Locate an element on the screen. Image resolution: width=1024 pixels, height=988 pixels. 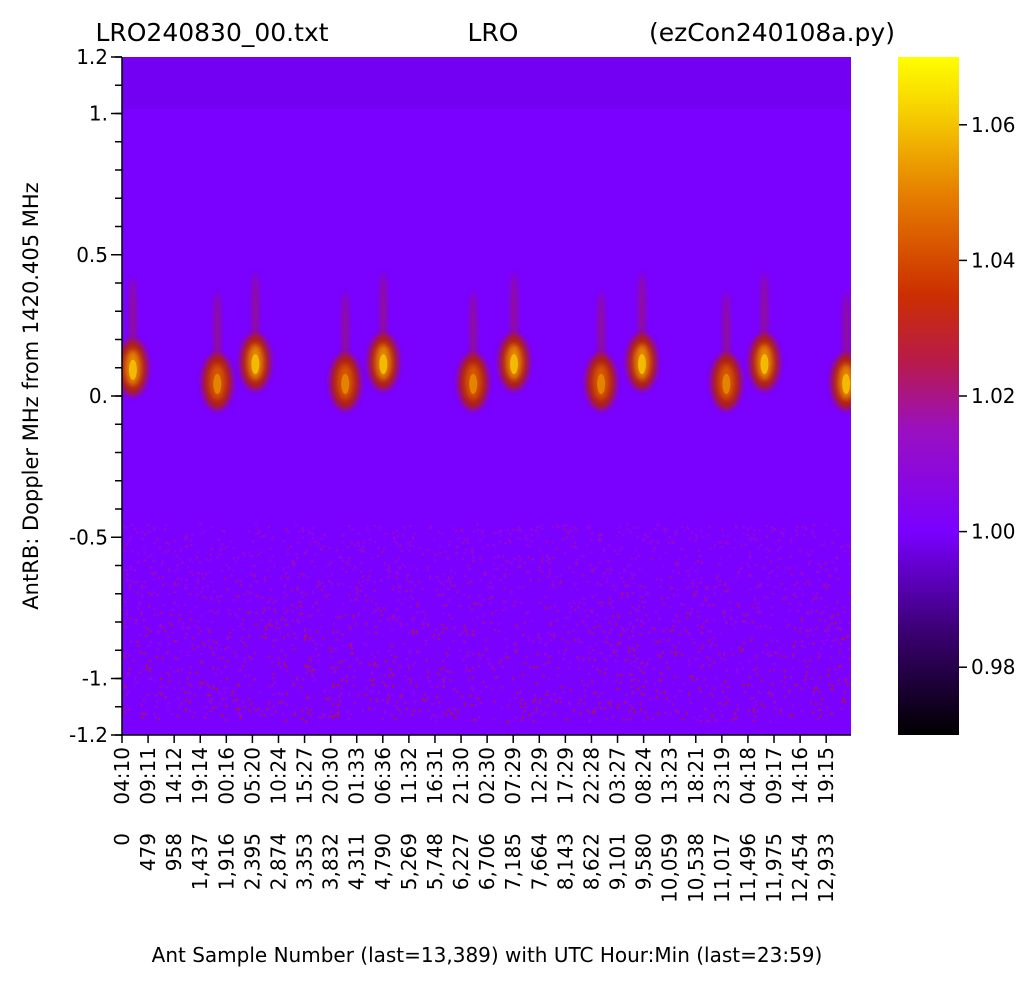
feature-peak is located at coordinates (764, 364).